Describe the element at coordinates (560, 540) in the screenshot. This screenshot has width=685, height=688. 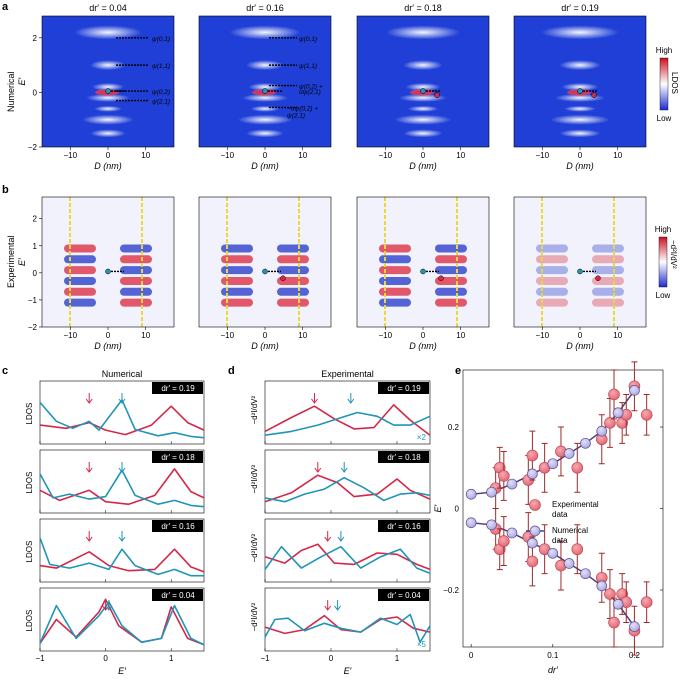
I see `e-legend-num-data: data` at that location.